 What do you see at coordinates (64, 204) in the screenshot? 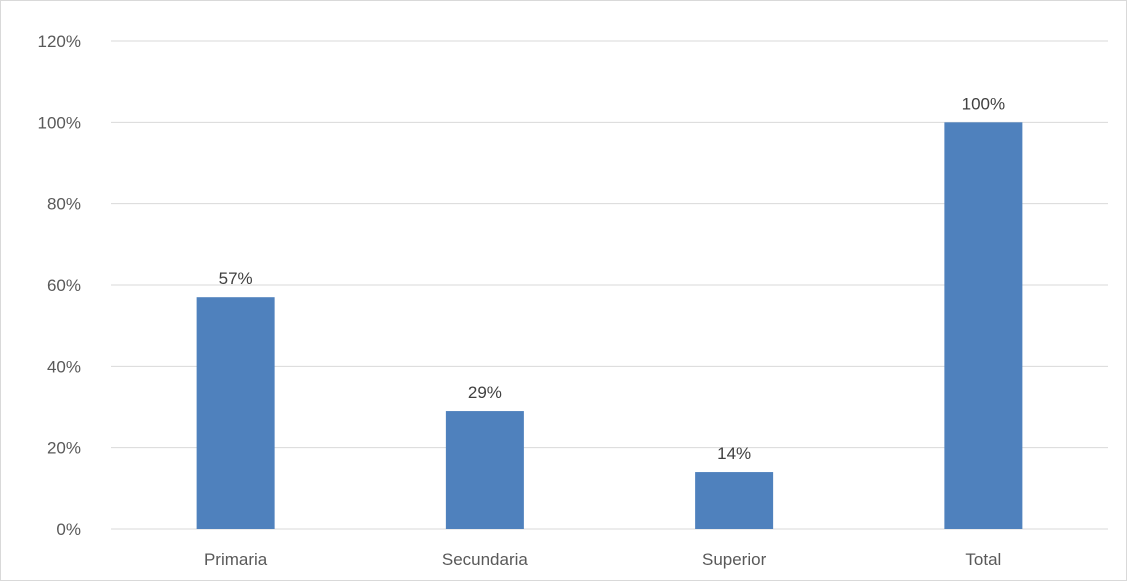
I see `y-tick-label: 80%` at bounding box center [64, 204].